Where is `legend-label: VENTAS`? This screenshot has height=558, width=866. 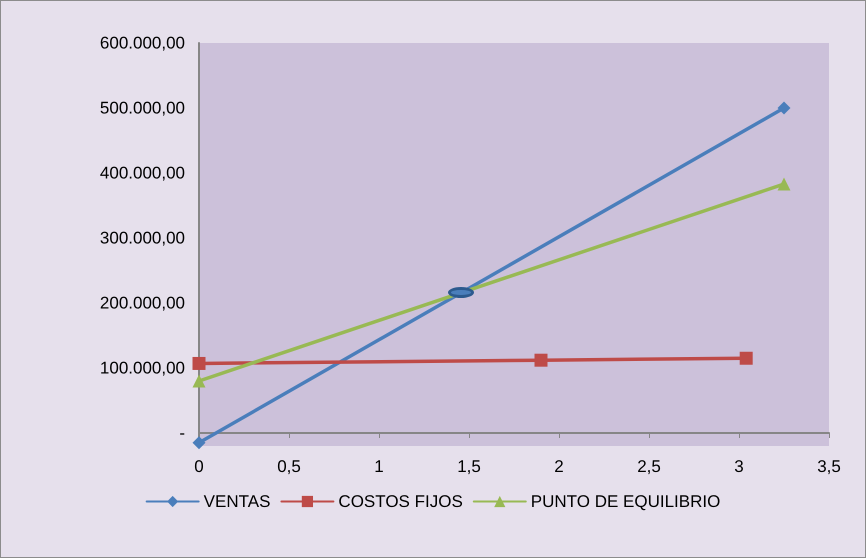 legend-label: VENTAS is located at coordinates (237, 501).